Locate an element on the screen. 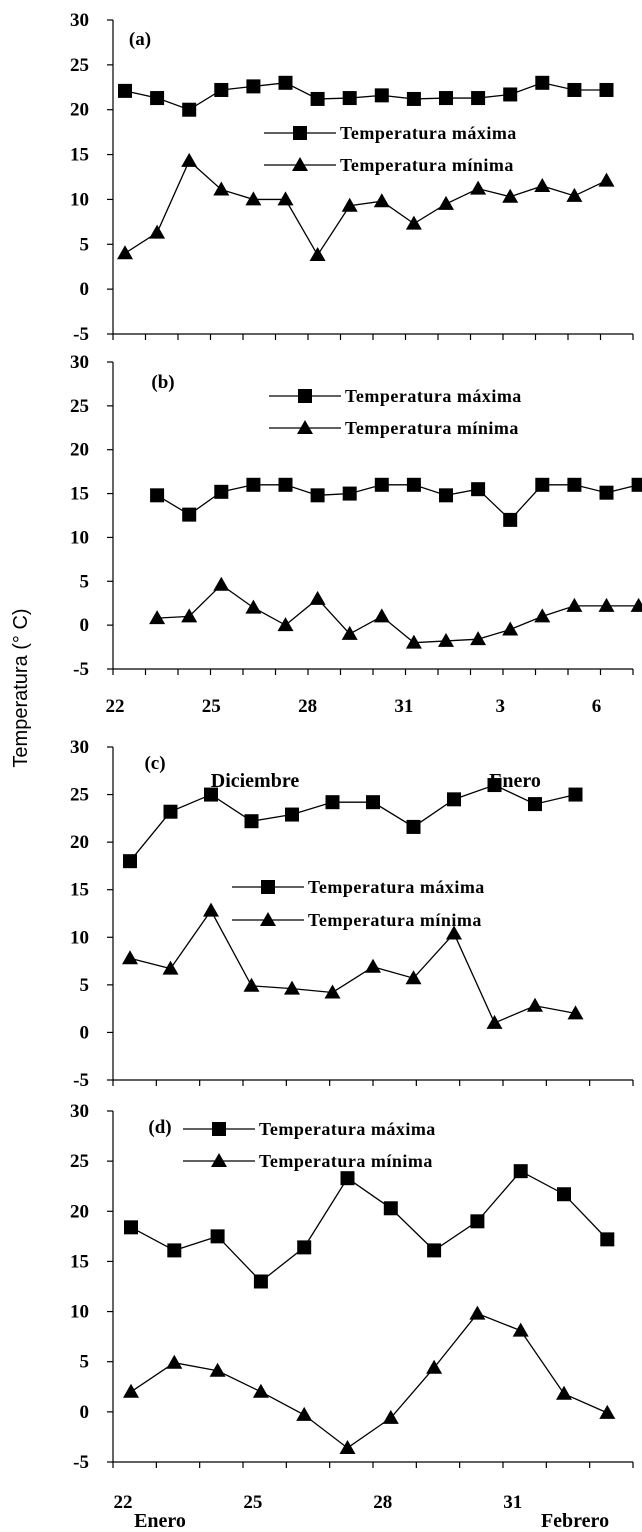  y-axis-label: Temperatura (° C) is located at coordinates (21, 687).